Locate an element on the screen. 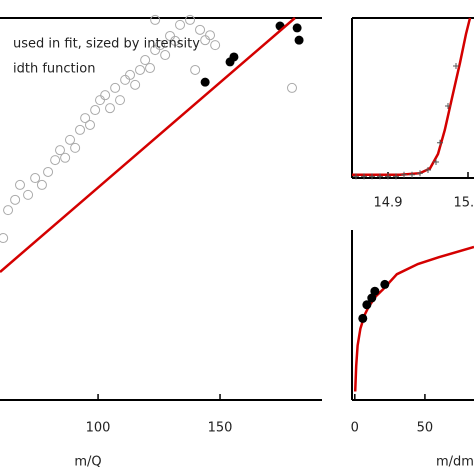  x-tick-label: 0 is located at coordinates (355, 428).